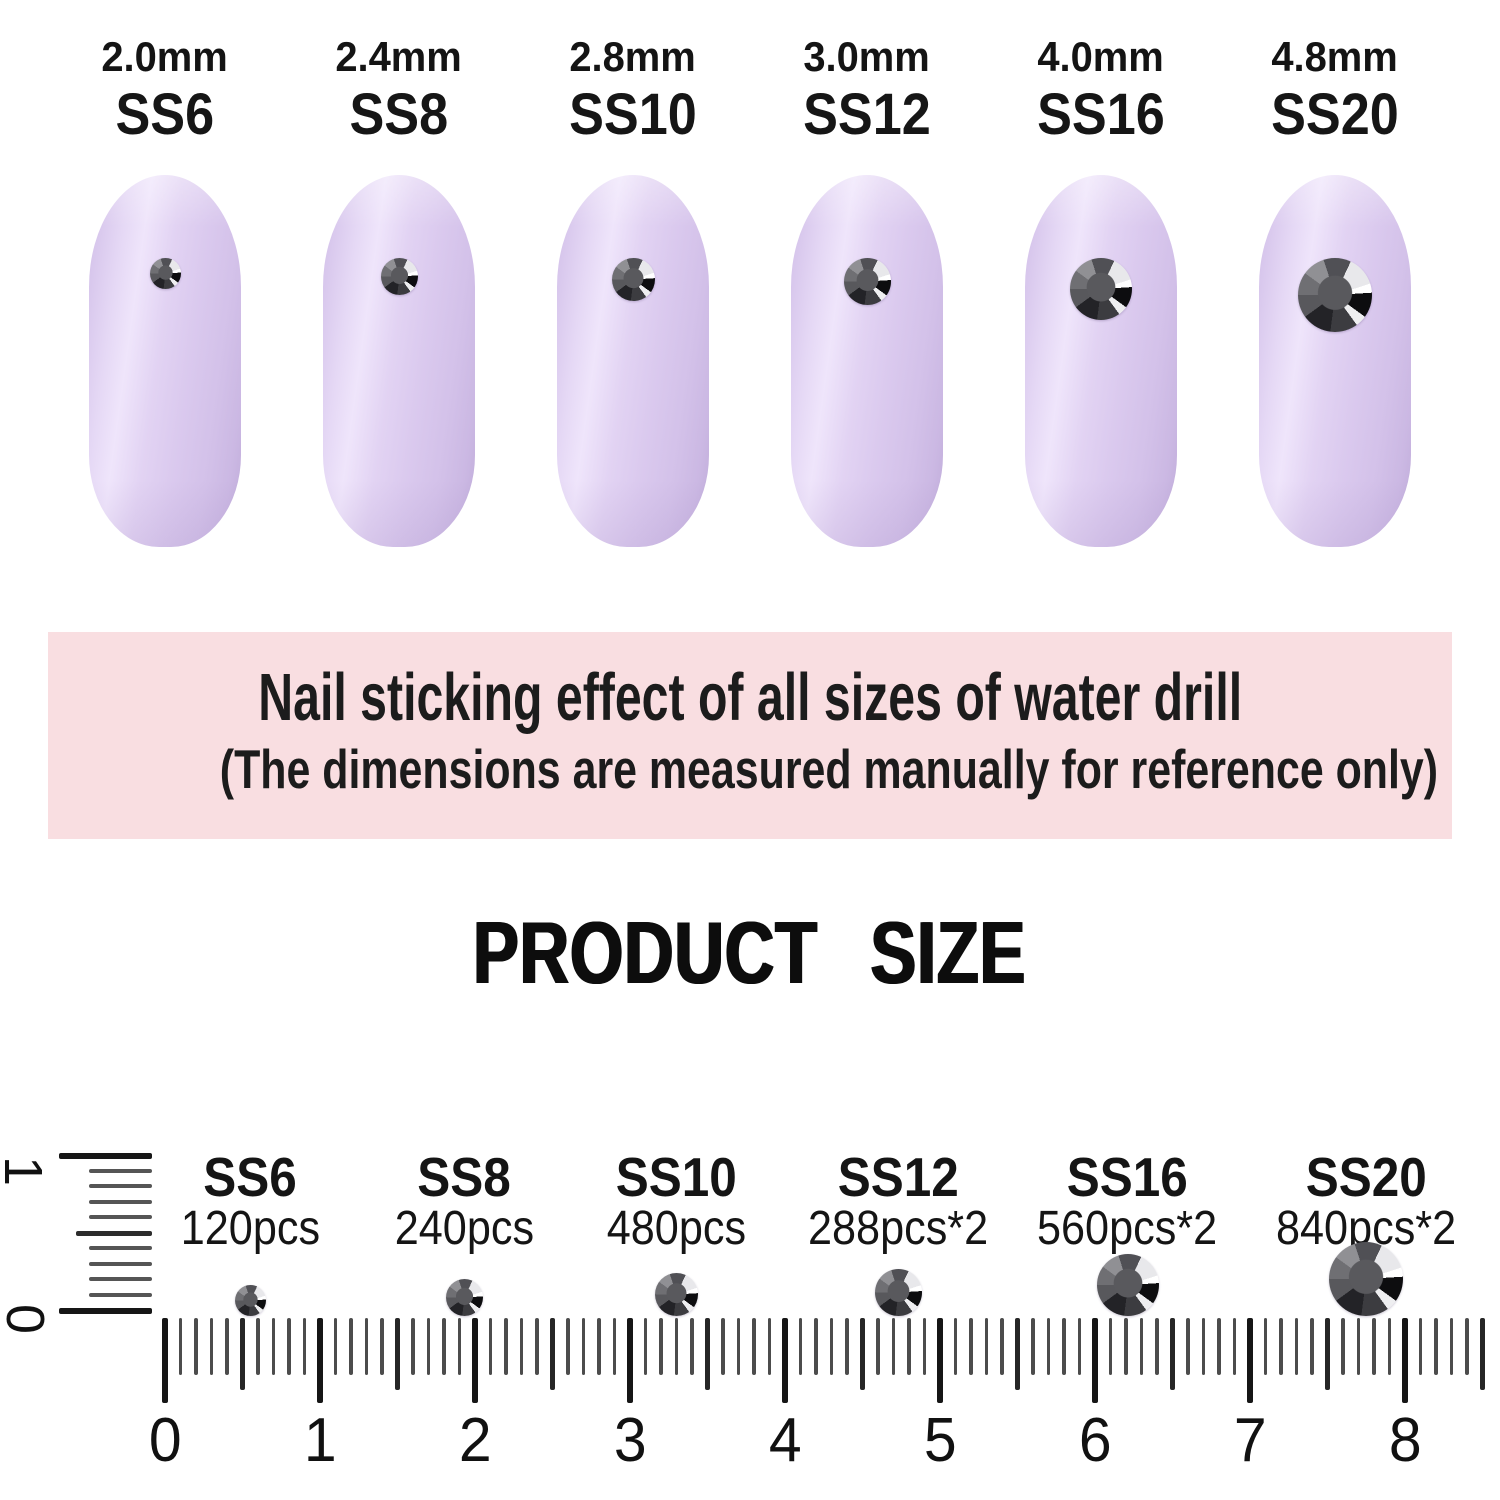 This screenshot has width=1500, height=1500. What do you see at coordinates (633, 57) in the screenshot?
I see `nail-mm-label: 2.8mm` at bounding box center [633, 57].